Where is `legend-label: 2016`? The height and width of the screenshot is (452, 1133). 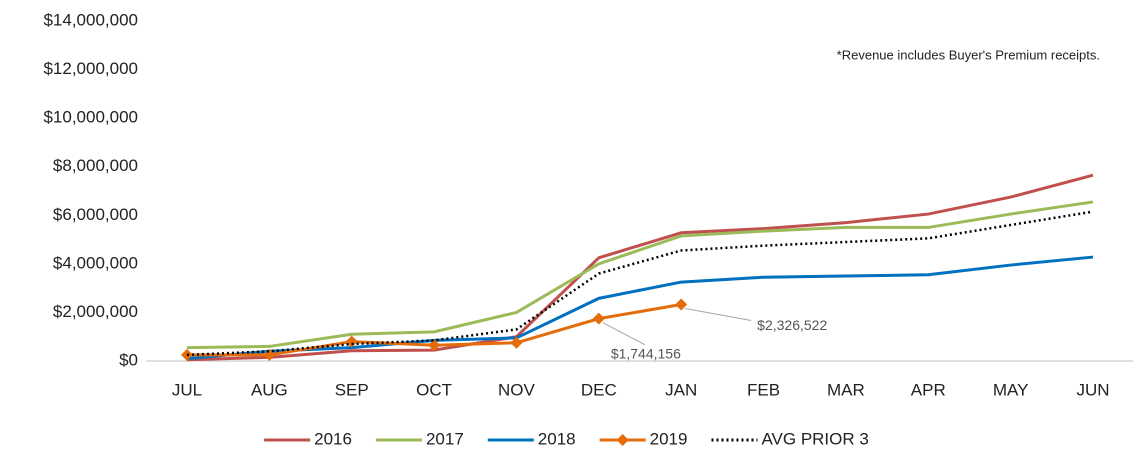 legend-label: 2016 is located at coordinates (333, 438).